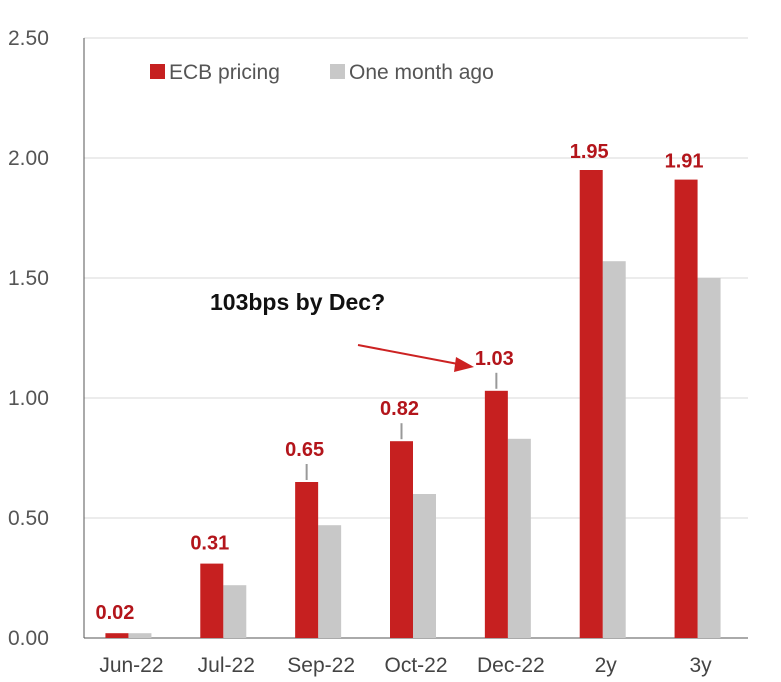  Describe the element at coordinates (114, 613) in the screenshot. I see `data-label: 0.02` at that location.